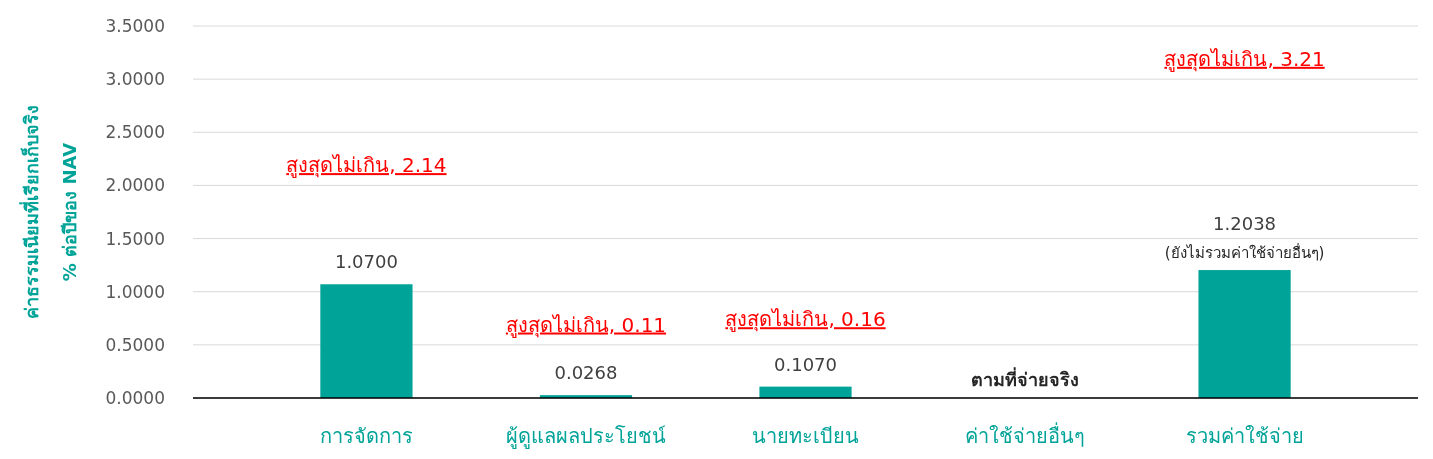 This screenshot has height=459, width=1433. I want to click on y-tick-label: 3.0000, so click(135, 79).